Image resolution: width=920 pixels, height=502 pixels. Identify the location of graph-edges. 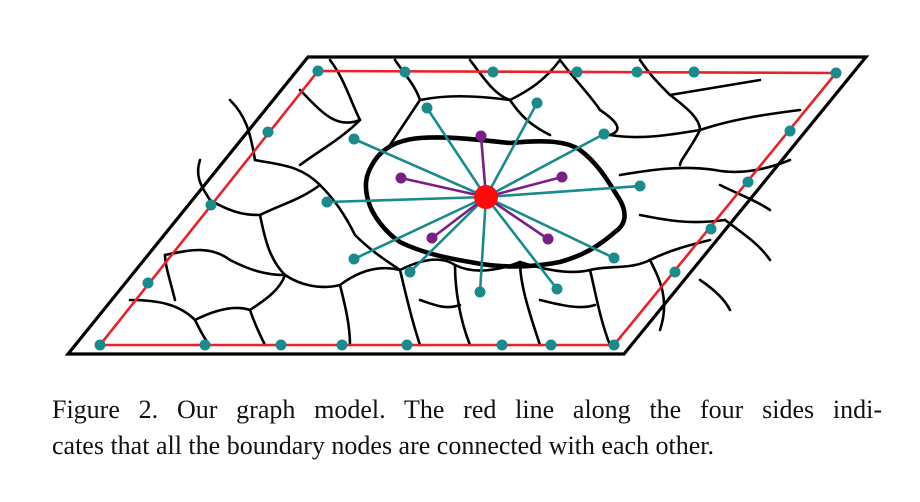
(483, 197).